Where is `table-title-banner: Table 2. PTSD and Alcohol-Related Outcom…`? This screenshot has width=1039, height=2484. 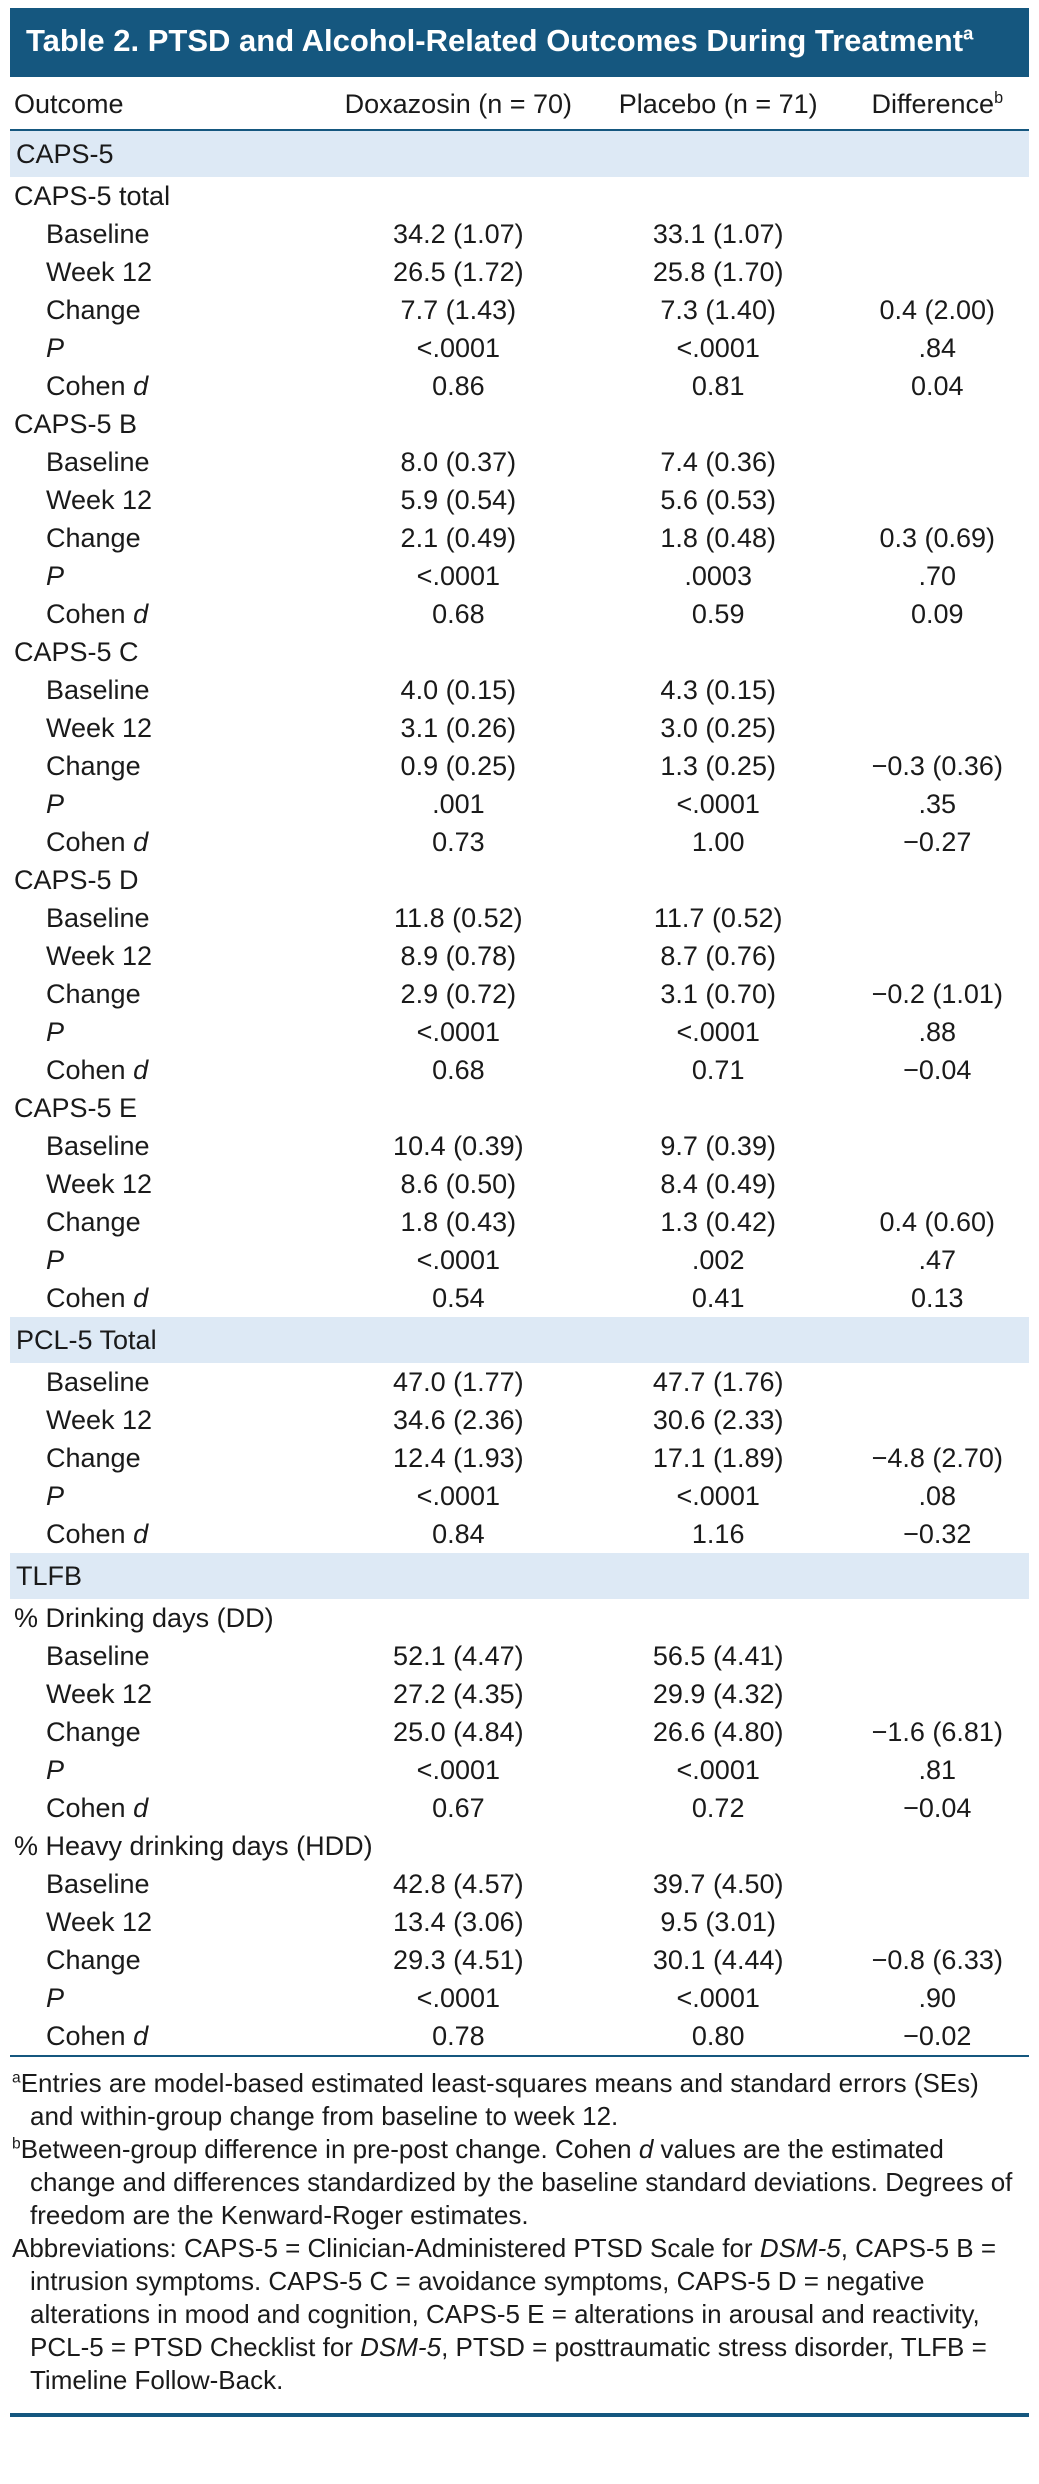
table-title-banner: Table 2. PTSD and Alcohol-Related Outcom… is located at coordinates (519, 42).